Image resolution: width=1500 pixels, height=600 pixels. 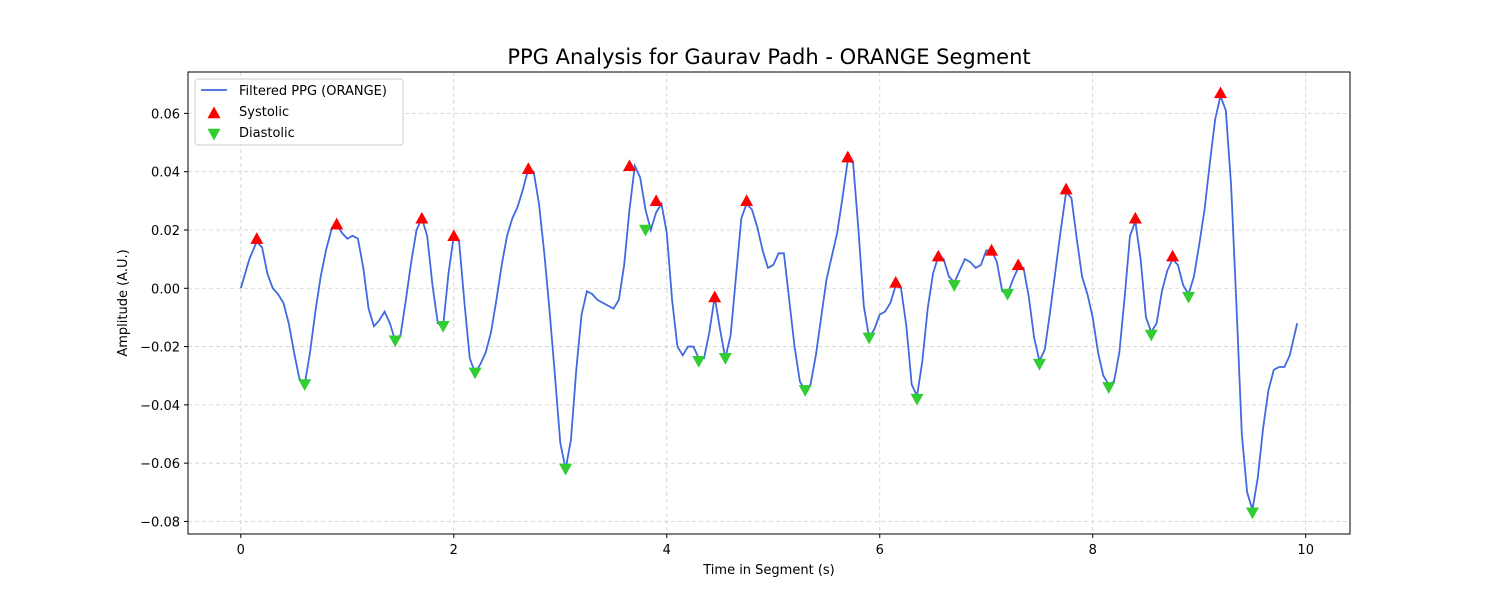 I want to click on x-tick-label: 8, so click(x=1093, y=550).